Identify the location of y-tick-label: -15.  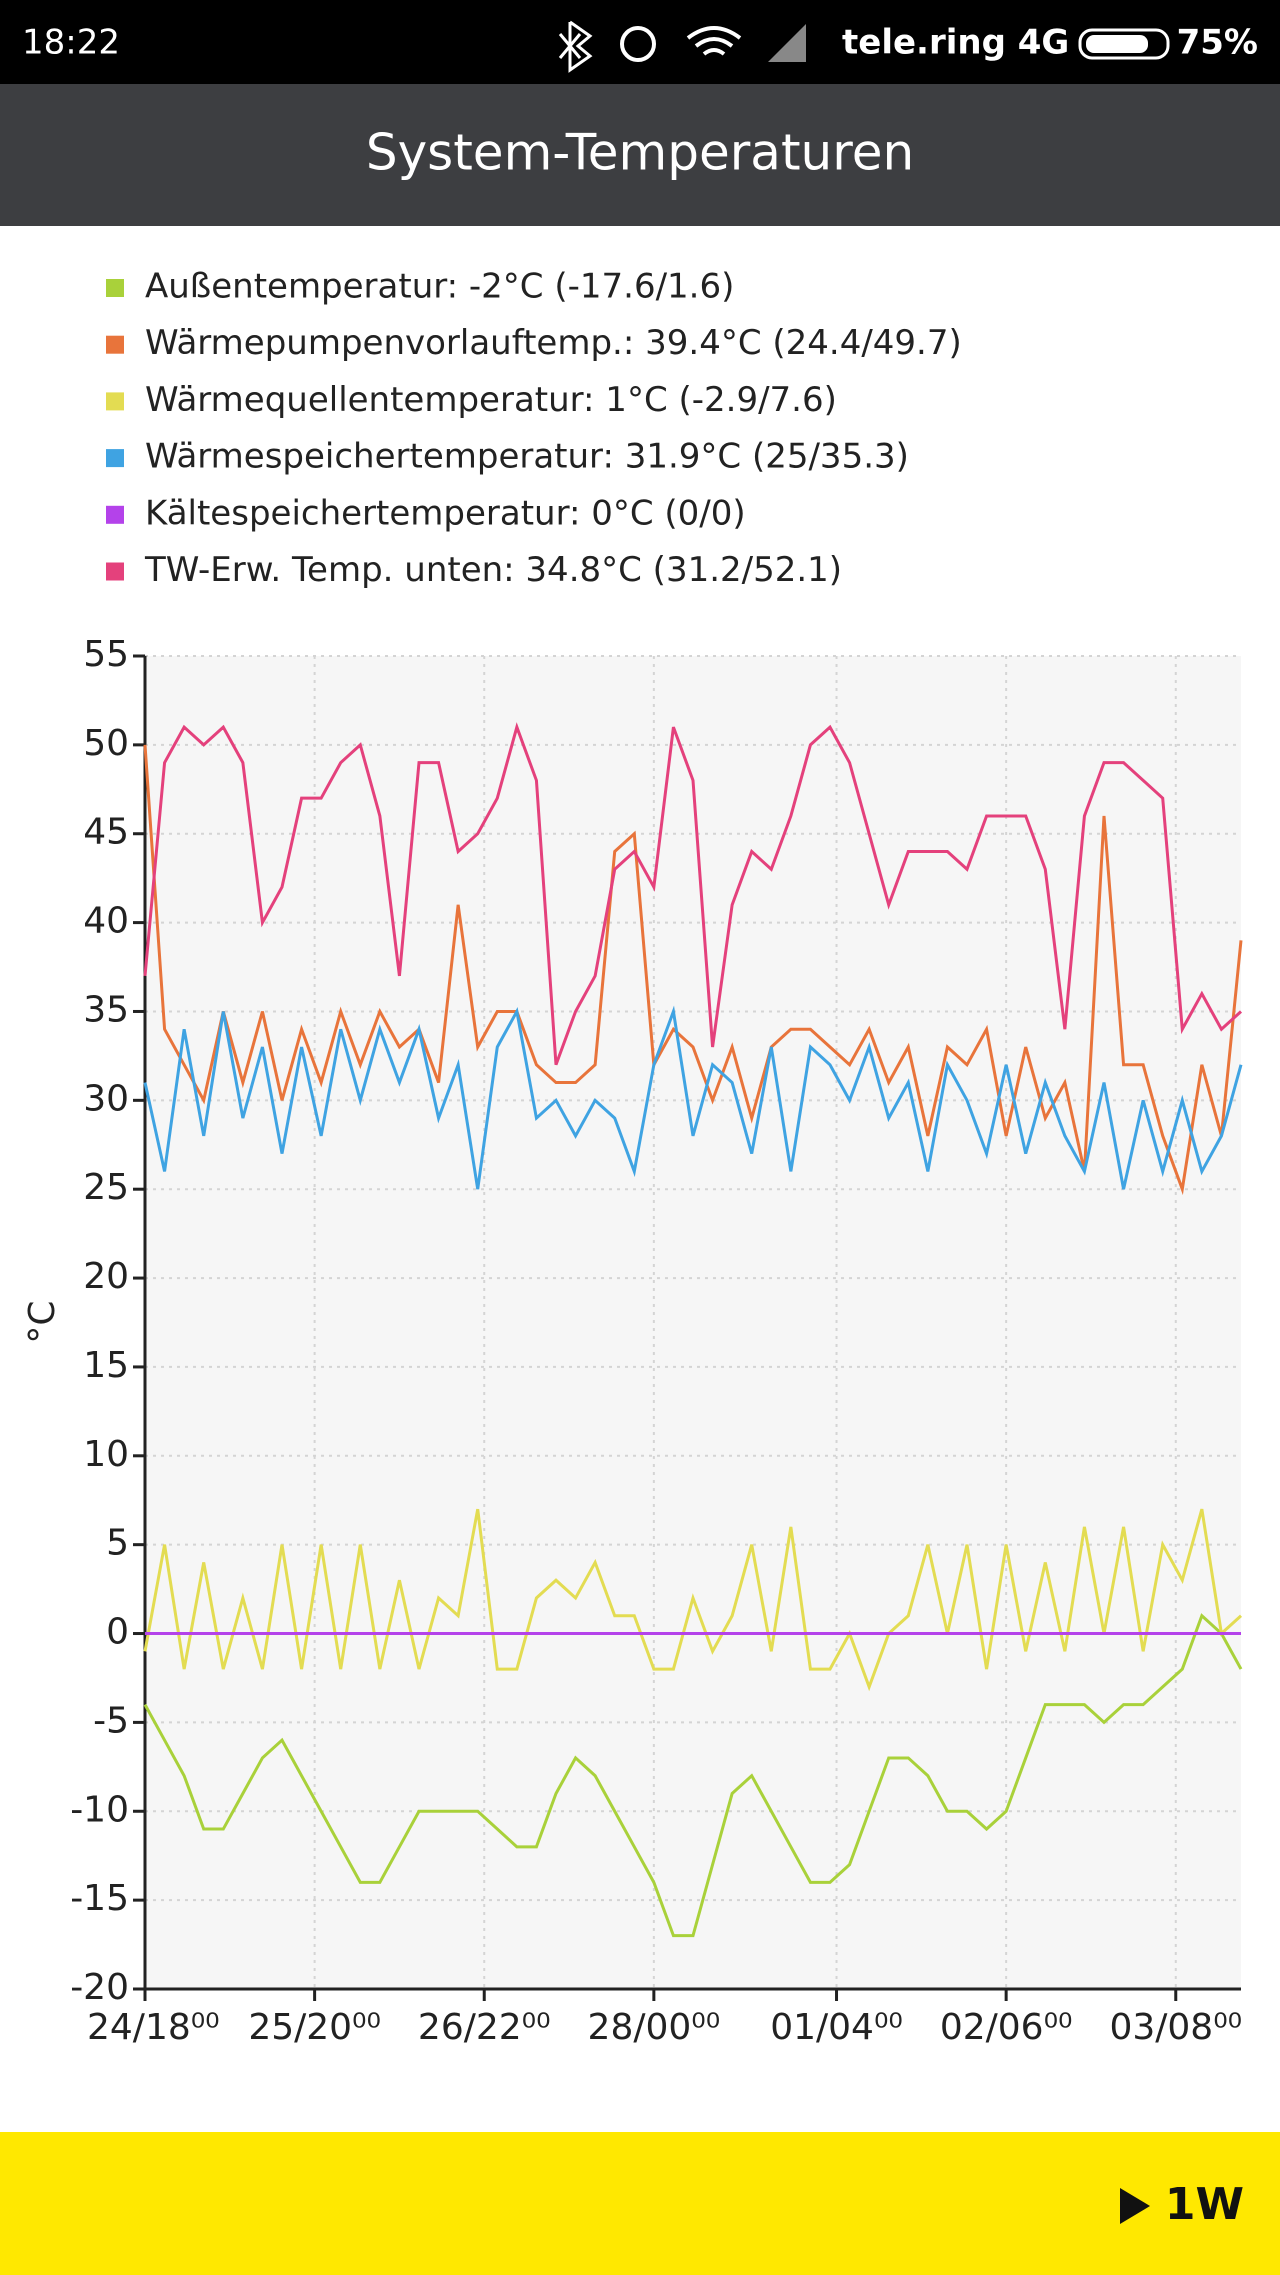
(99, 1898).